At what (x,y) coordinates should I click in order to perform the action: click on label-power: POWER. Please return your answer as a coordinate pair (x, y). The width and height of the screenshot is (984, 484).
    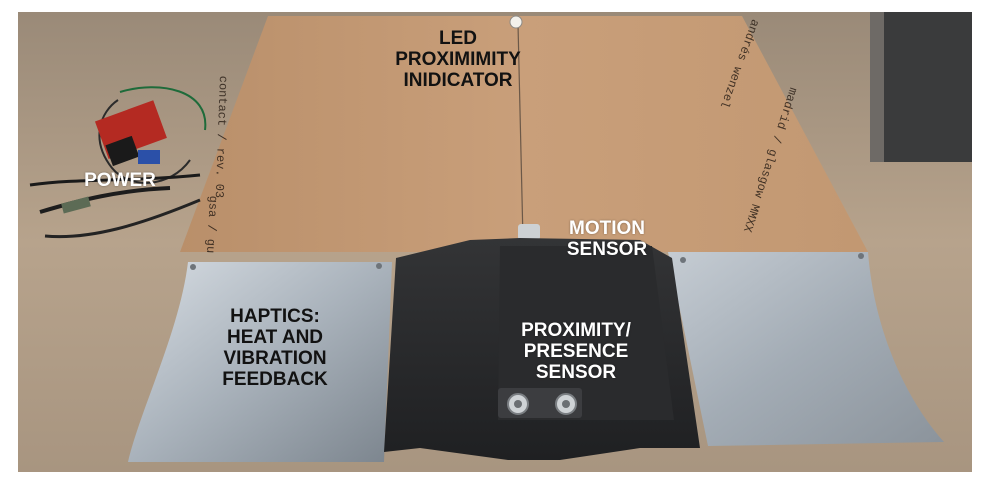
    Looking at the image, I should click on (120, 180).